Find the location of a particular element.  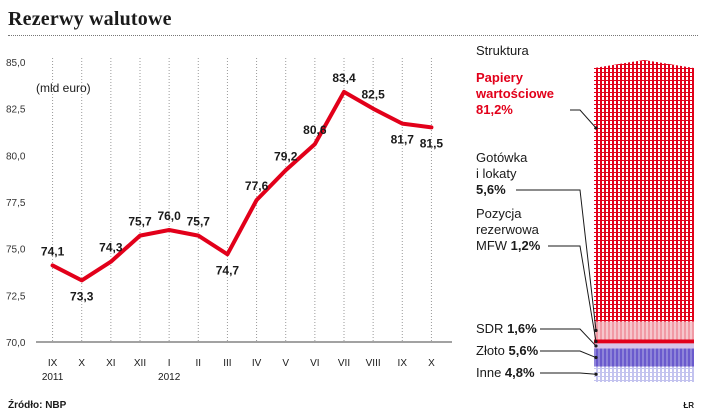

structure-value: 1,6% is located at coordinates (520, 328).